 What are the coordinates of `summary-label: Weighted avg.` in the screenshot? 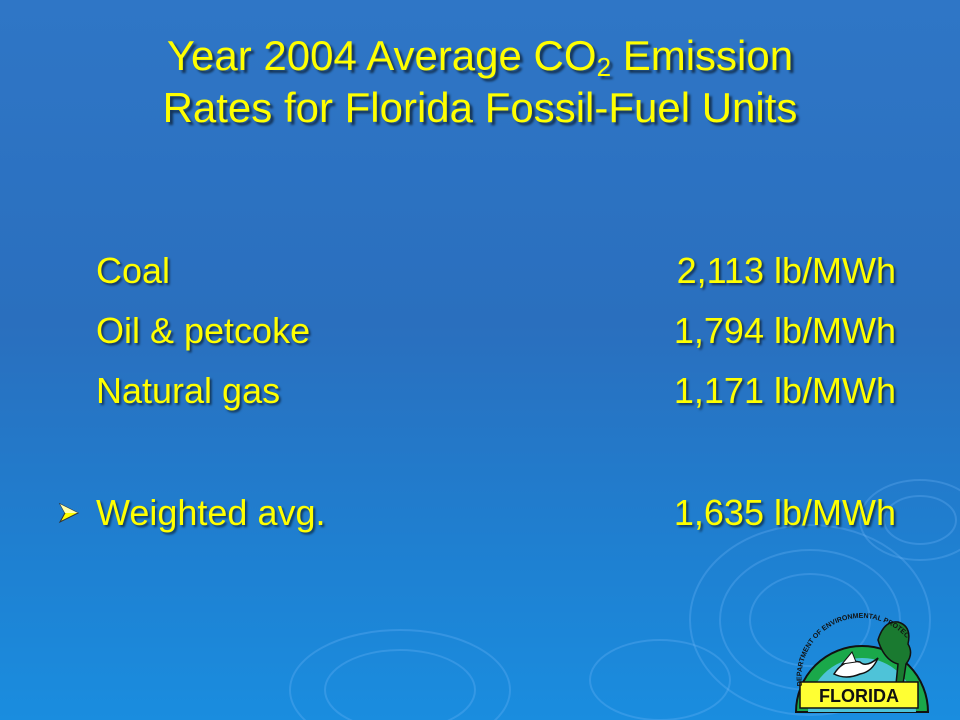 It's located at (211, 512).